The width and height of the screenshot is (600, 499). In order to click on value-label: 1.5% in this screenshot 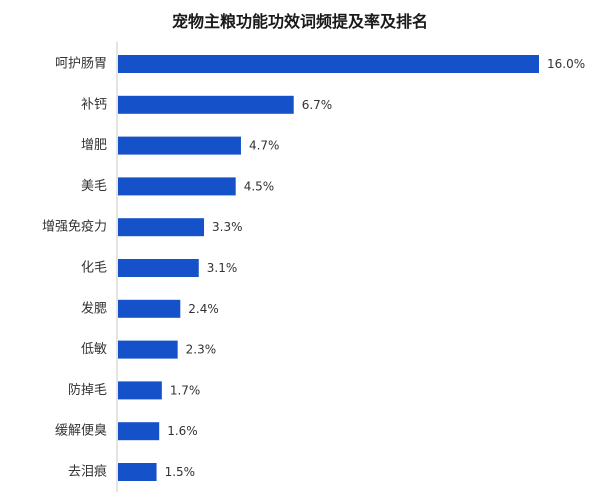, I will do `click(180, 472)`.